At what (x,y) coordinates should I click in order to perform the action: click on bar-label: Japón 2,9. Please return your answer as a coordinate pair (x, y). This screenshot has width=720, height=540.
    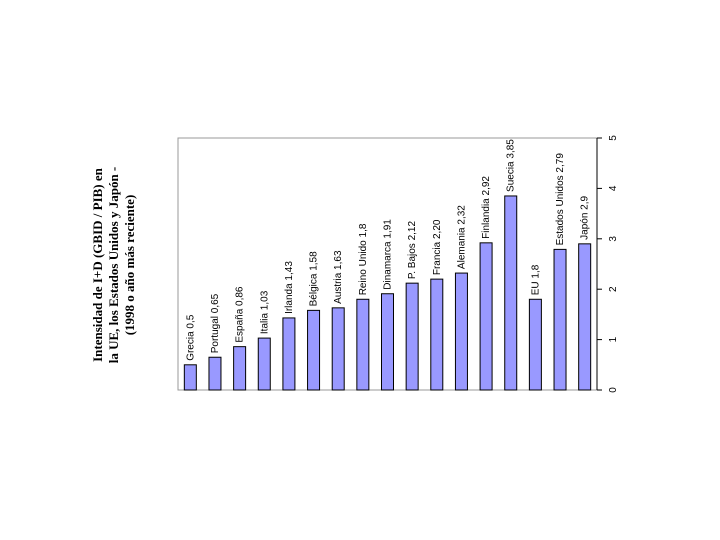
    Looking at the image, I should click on (585, 217).